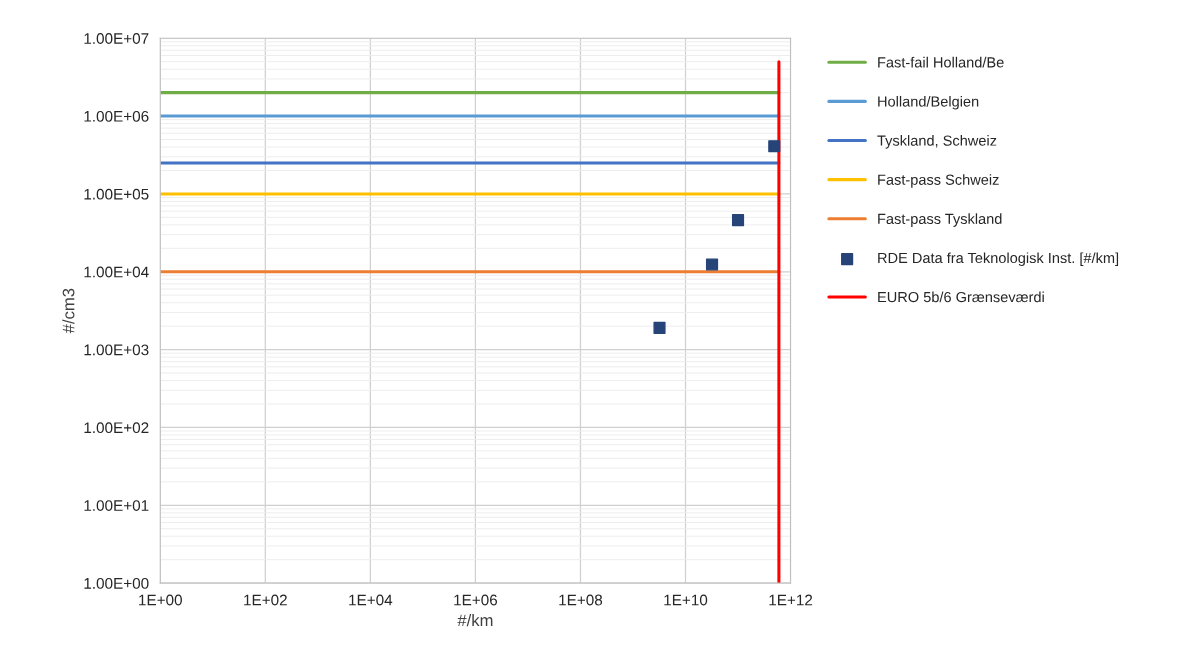  What do you see at coordinates (937, 142) in the screenshot?
I see `legend-label: Tyskland, Schweiz` at bounding box center [937, 142].